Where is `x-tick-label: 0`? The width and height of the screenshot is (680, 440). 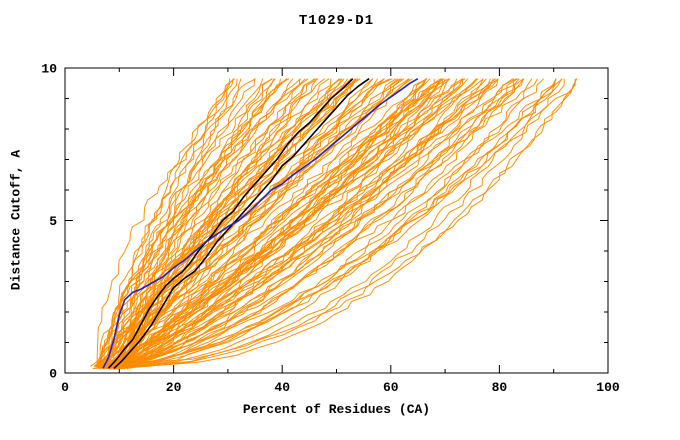
x-tick-label: 0 is located at coordinates (65, 387).